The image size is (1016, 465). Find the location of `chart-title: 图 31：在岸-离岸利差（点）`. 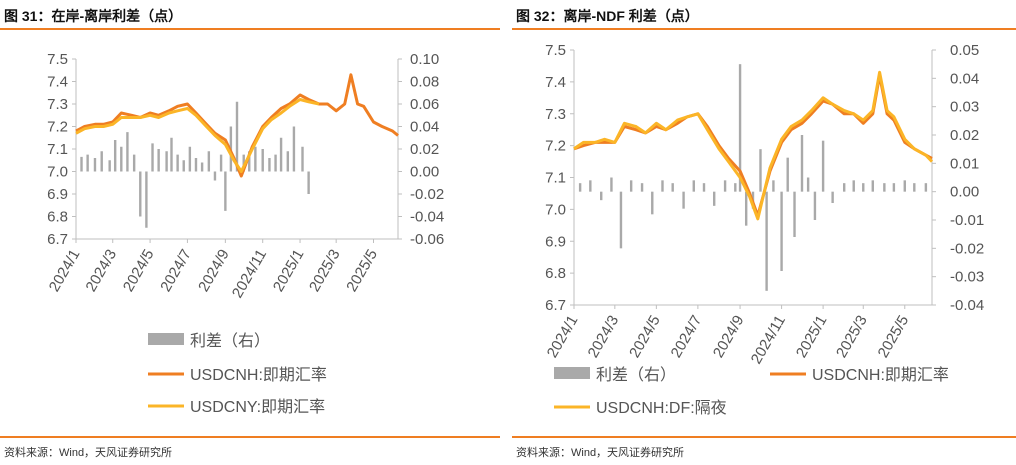

chart-title: 图 31：在岸-离岸利差（点） is located at coordinates (93, 16).